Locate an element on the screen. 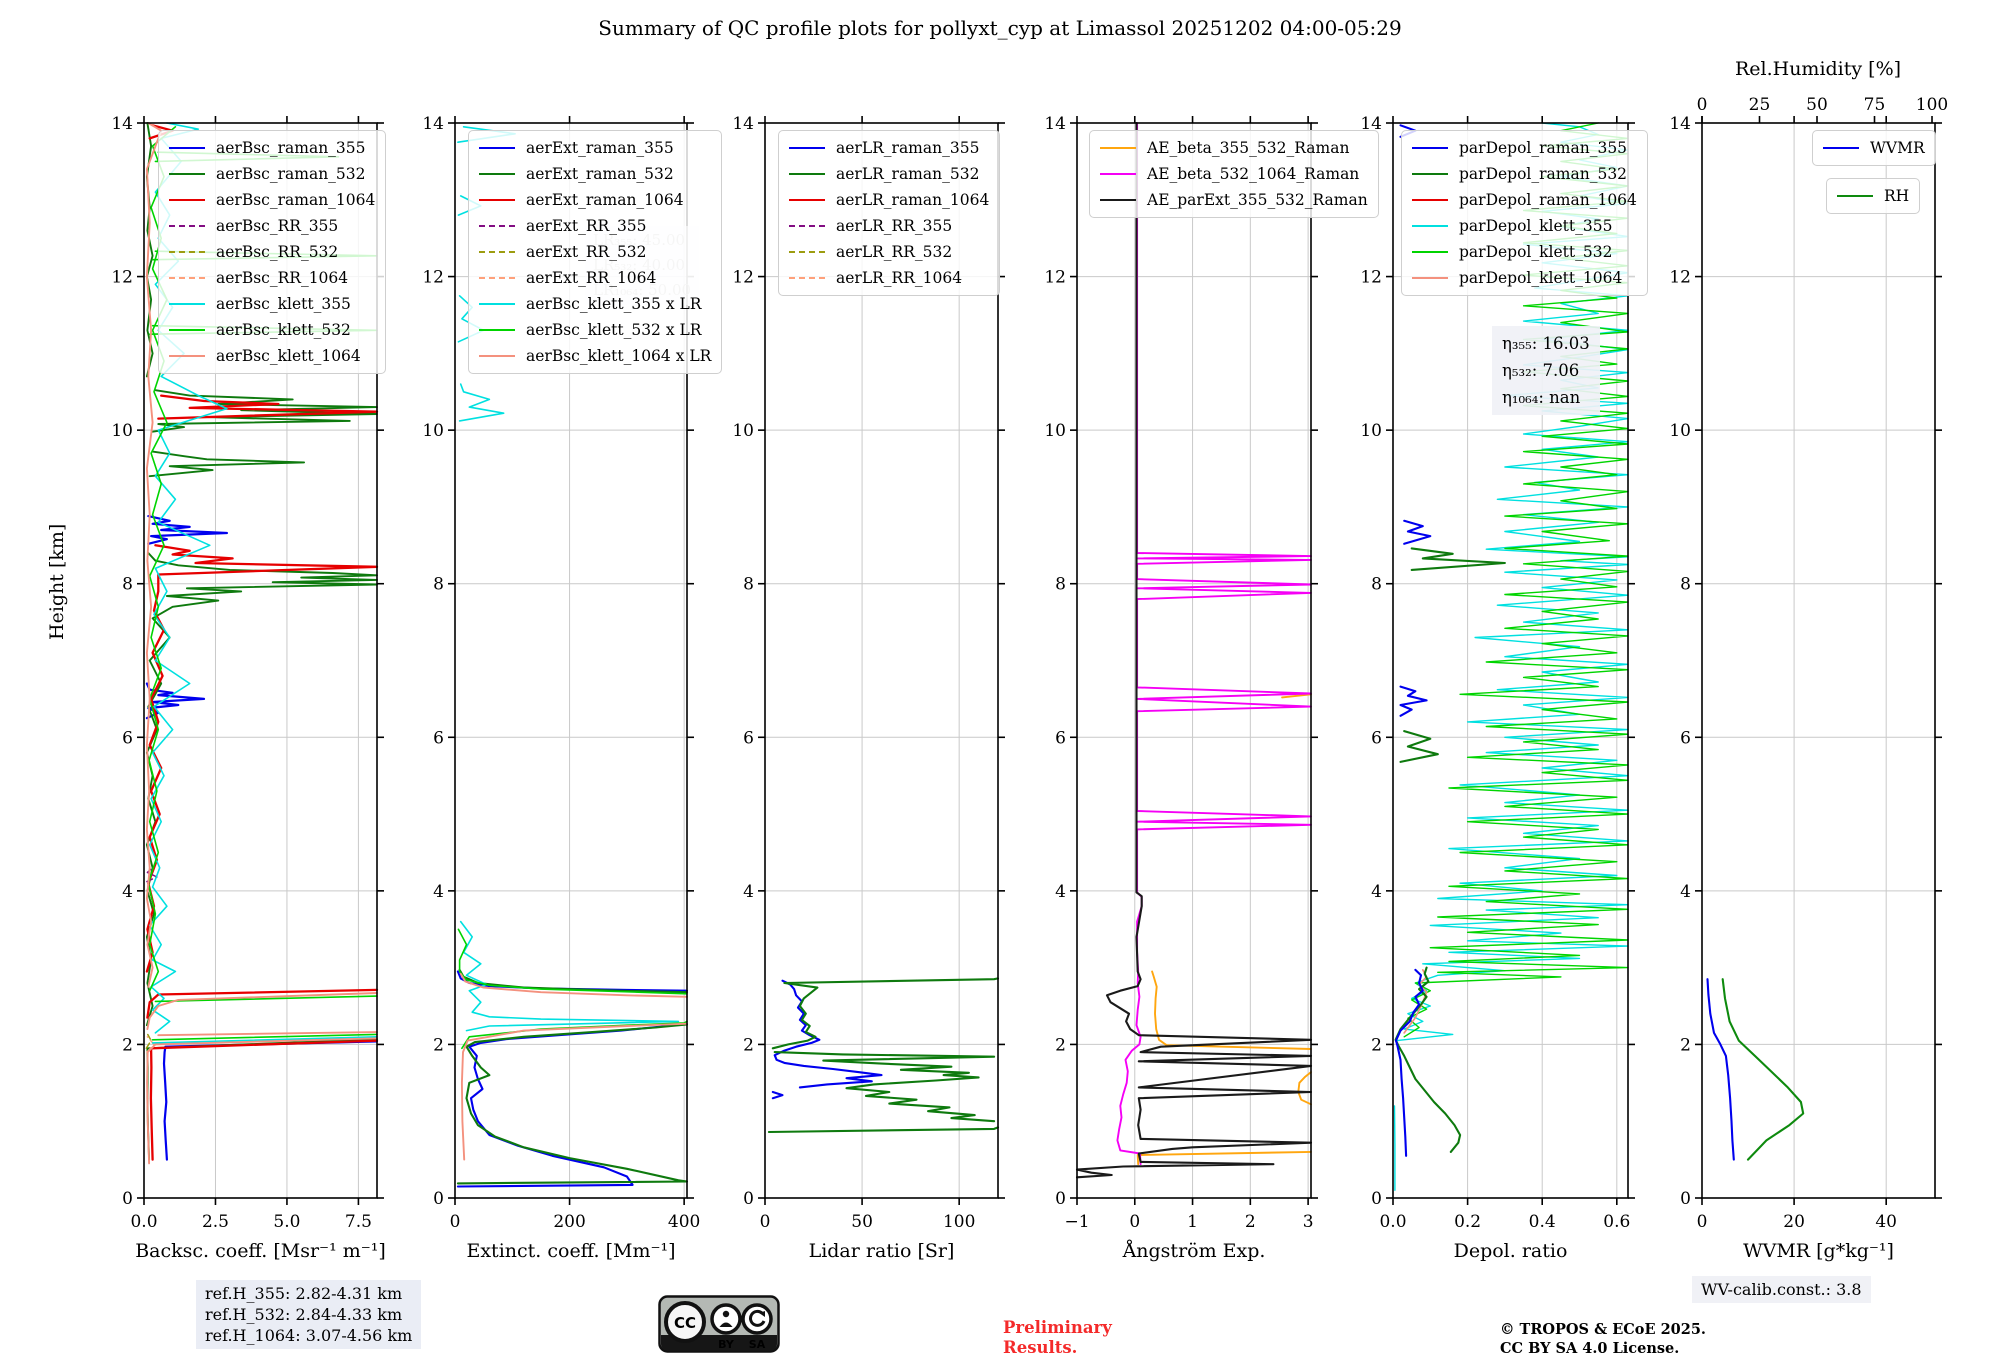 This screenshot has width=2000, height=1360. legend-item: parDepol_klett_532 is located at coordinates (1524, 252).